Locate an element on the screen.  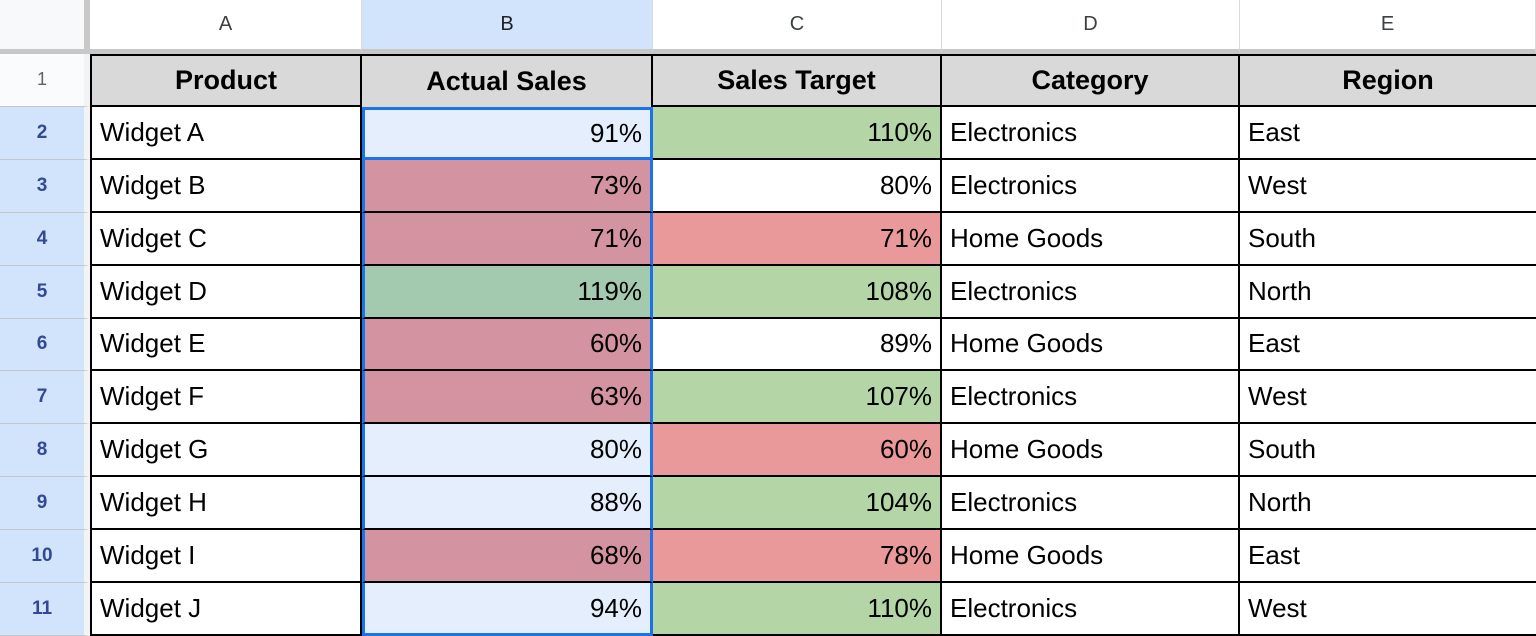
cell-a6: Widget E is located at coordinates (226, 345).